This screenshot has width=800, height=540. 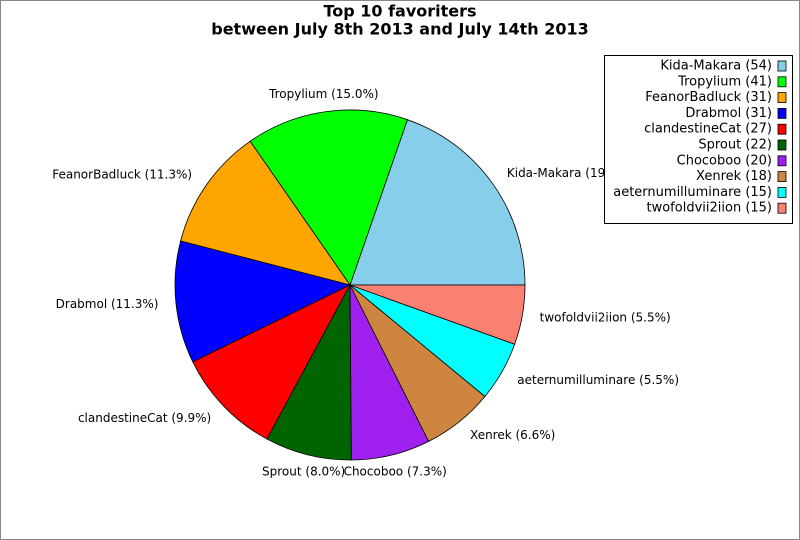 What do you see at coordinates (735, 145) in the screenshot?
I see `legend-label: Sprout (22)` at bounding box center [735, 145].